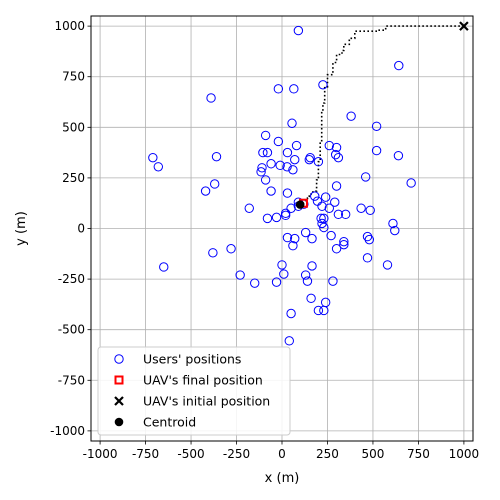  I want to click on y-tick-label: 500, so click(73, 127).